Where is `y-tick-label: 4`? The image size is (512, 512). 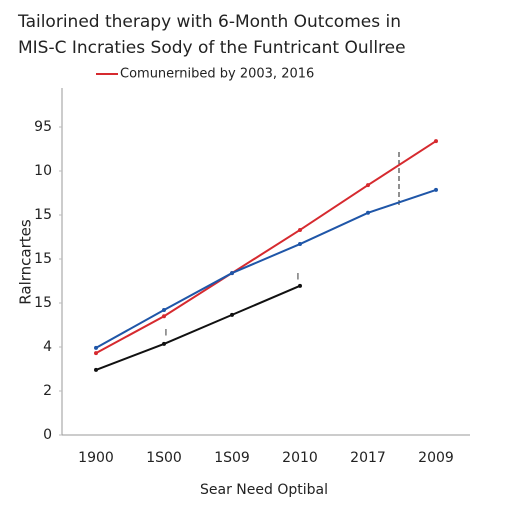 y-tick-label: 4 is located at coordinates (47, 347).